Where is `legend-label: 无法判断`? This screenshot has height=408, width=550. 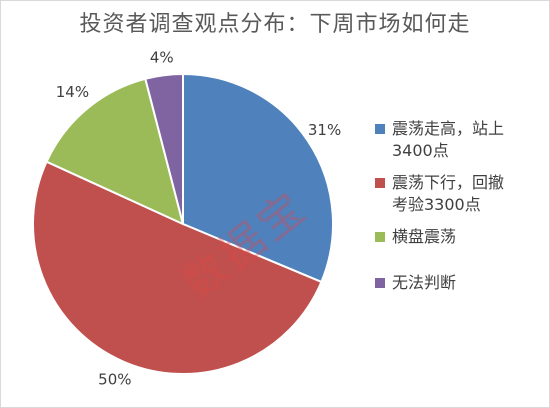 legend-label: 无法判断 is located at coordinates (424, 282).